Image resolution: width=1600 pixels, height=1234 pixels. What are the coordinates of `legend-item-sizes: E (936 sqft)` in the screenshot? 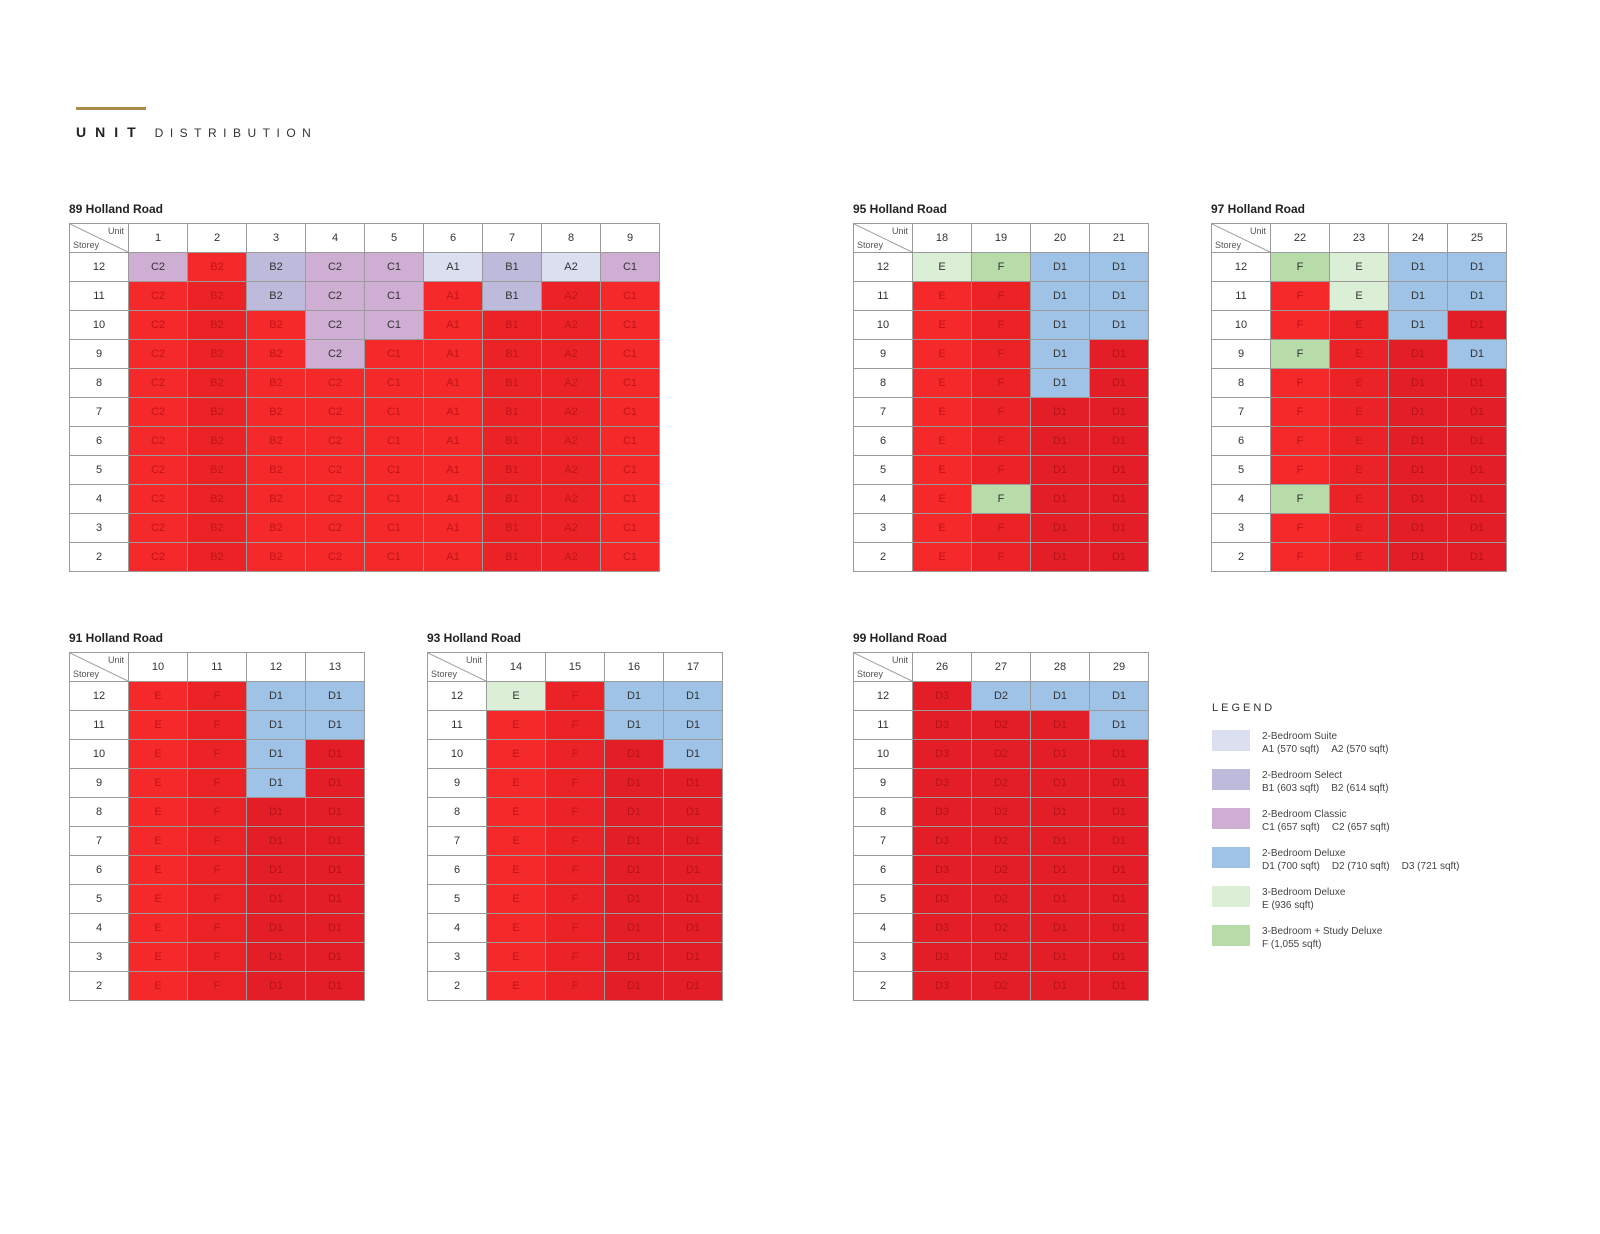 It's located at (1303, 905).